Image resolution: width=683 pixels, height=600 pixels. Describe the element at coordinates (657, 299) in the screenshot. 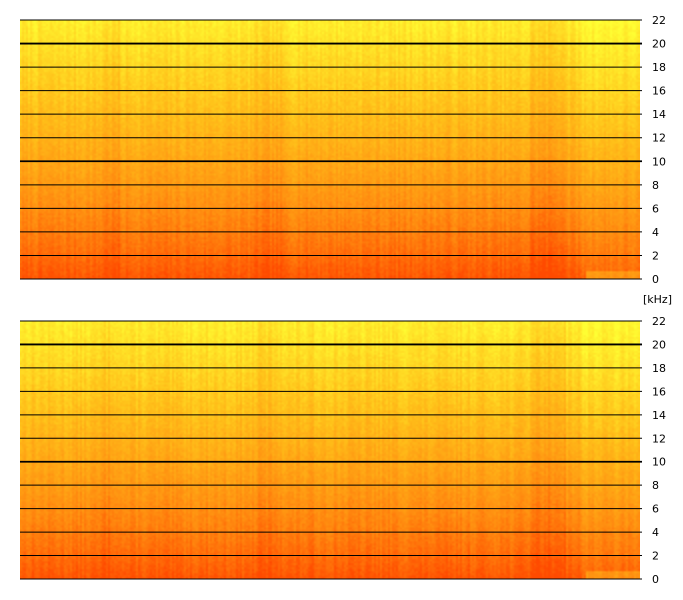

I see `frequency-unit-label: [kHz]` at that location.